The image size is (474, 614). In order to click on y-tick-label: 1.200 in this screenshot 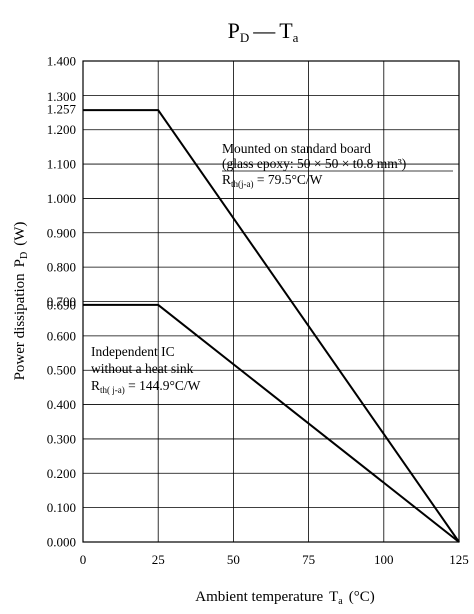, I will do `click(61, 129)`.